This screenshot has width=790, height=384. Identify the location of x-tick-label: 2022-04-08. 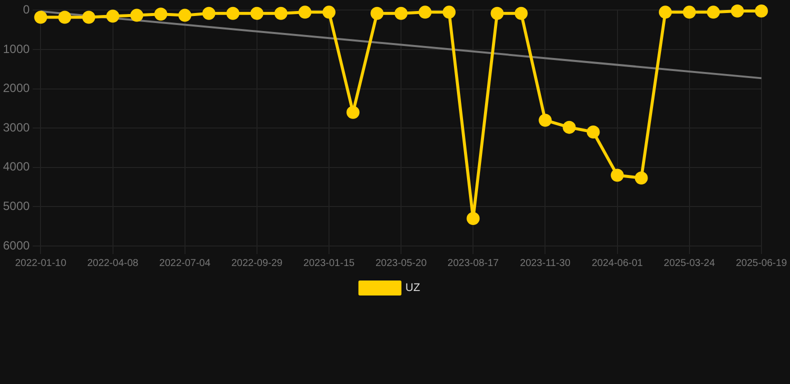
(113, 263).